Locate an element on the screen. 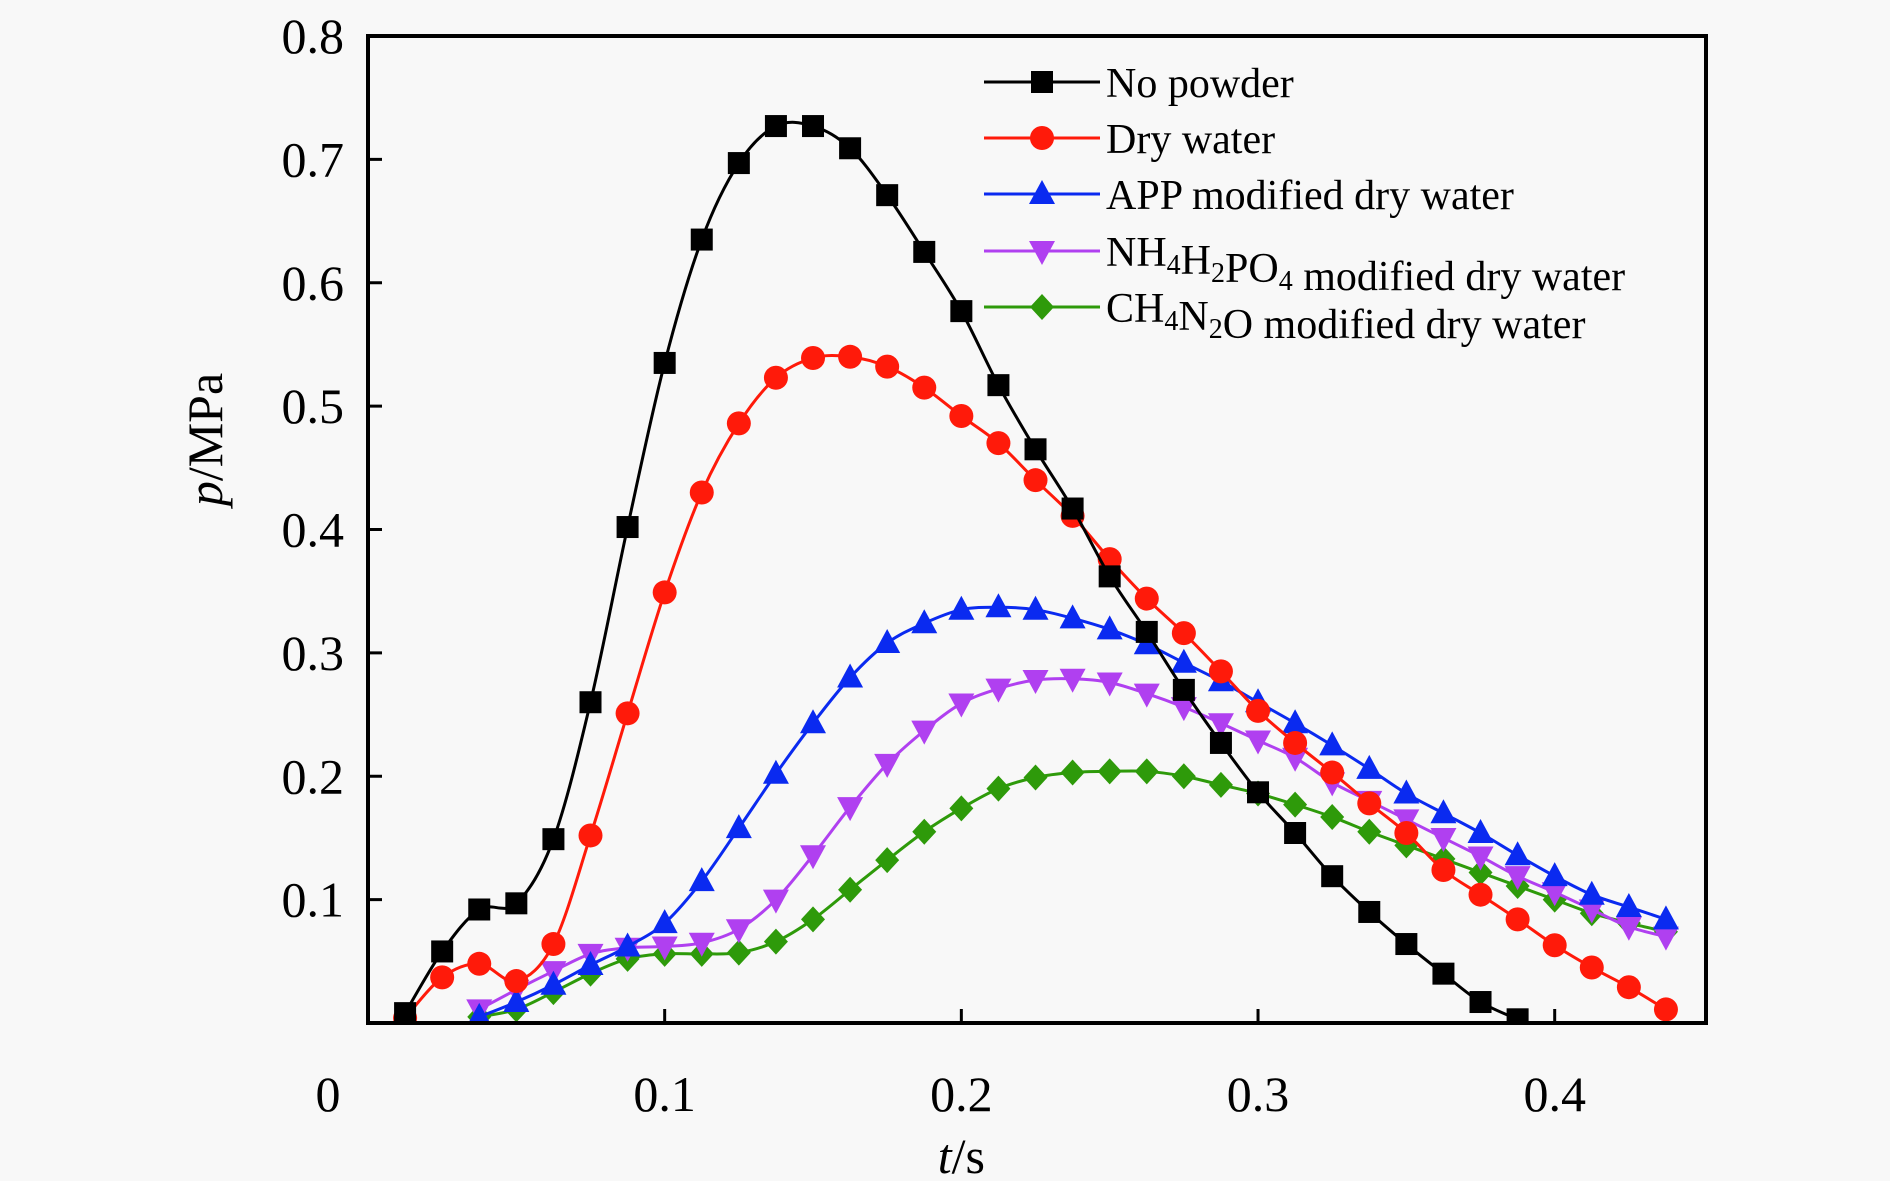 This screenshot has height=1181, width=1890. y-tick-label: 0.8 is located at coordinates (313, 36).